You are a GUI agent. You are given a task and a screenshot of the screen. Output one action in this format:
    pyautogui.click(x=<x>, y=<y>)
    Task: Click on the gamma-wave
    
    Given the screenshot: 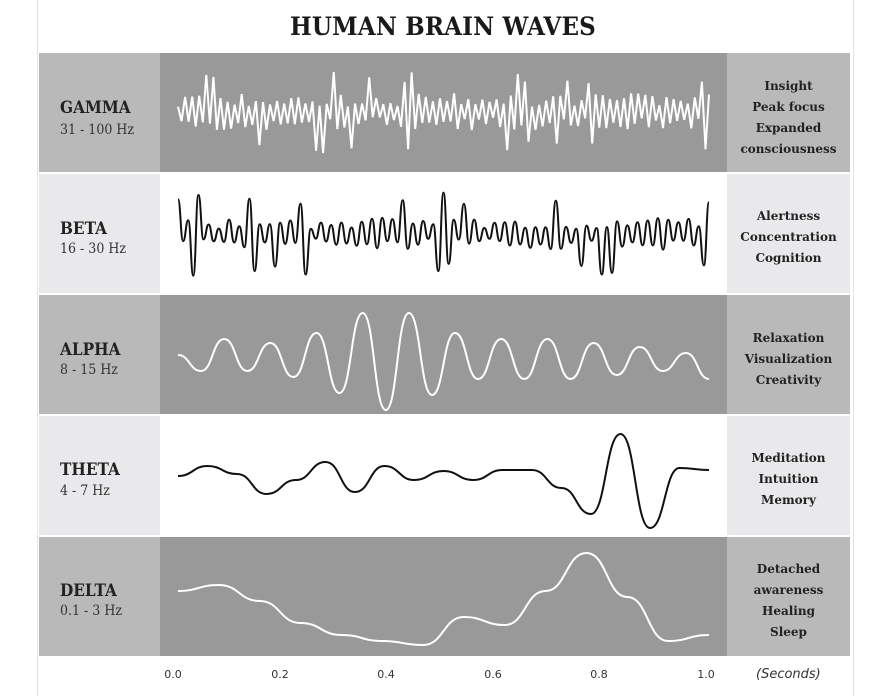 What is the action you would take?
    pyautogui.click(x=443, y=112)
    